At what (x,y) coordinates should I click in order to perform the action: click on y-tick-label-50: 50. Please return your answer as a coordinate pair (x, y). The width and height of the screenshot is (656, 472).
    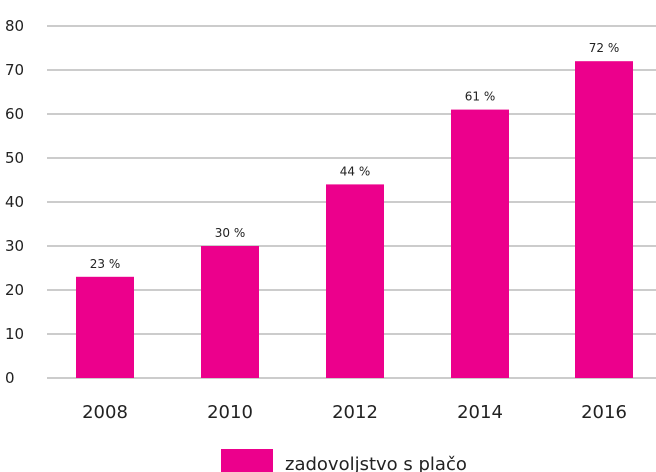
    Looking at the image, I should click on (14, 158).